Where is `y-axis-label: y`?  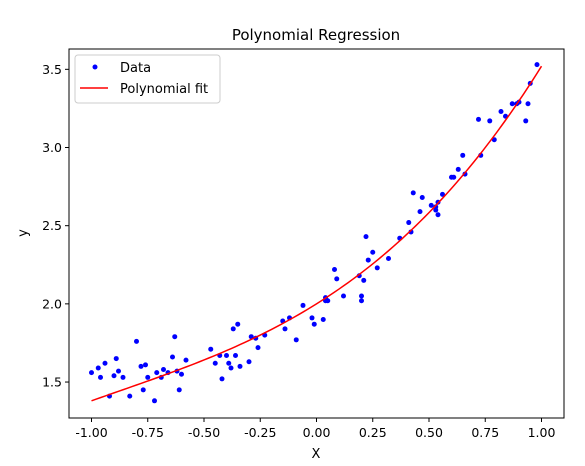
y-axis-label: y is located at coordinates (23, 233).